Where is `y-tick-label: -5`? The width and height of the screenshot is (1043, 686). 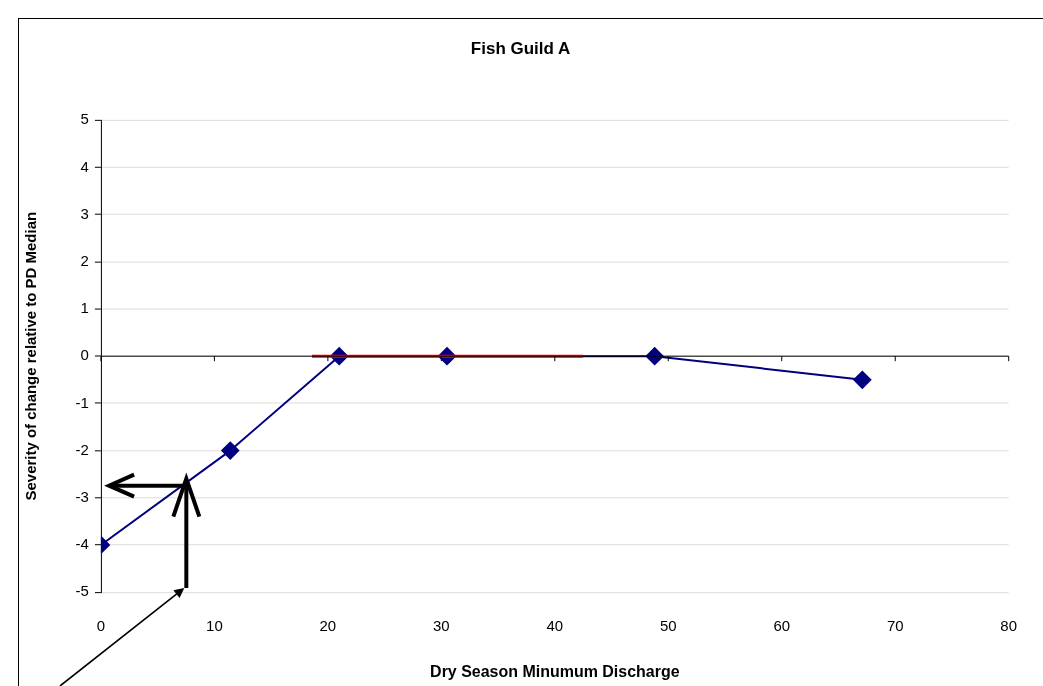
y-tick-label: -5 is located at coordinates (82, 591).